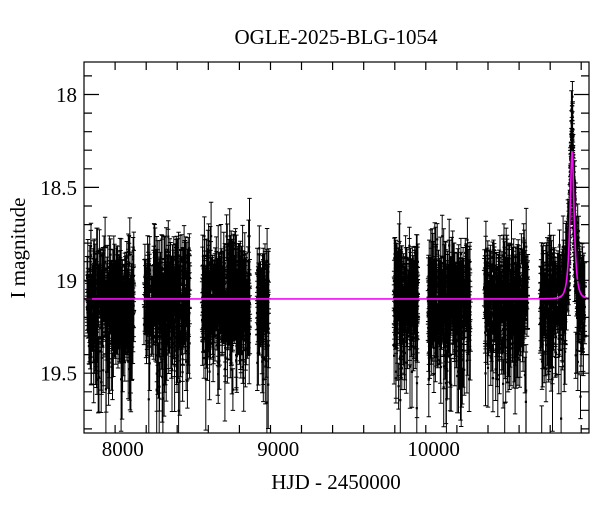 The image size is (600, 512). I want to click on y-axis-label: I magnitude, so click(18, 248).